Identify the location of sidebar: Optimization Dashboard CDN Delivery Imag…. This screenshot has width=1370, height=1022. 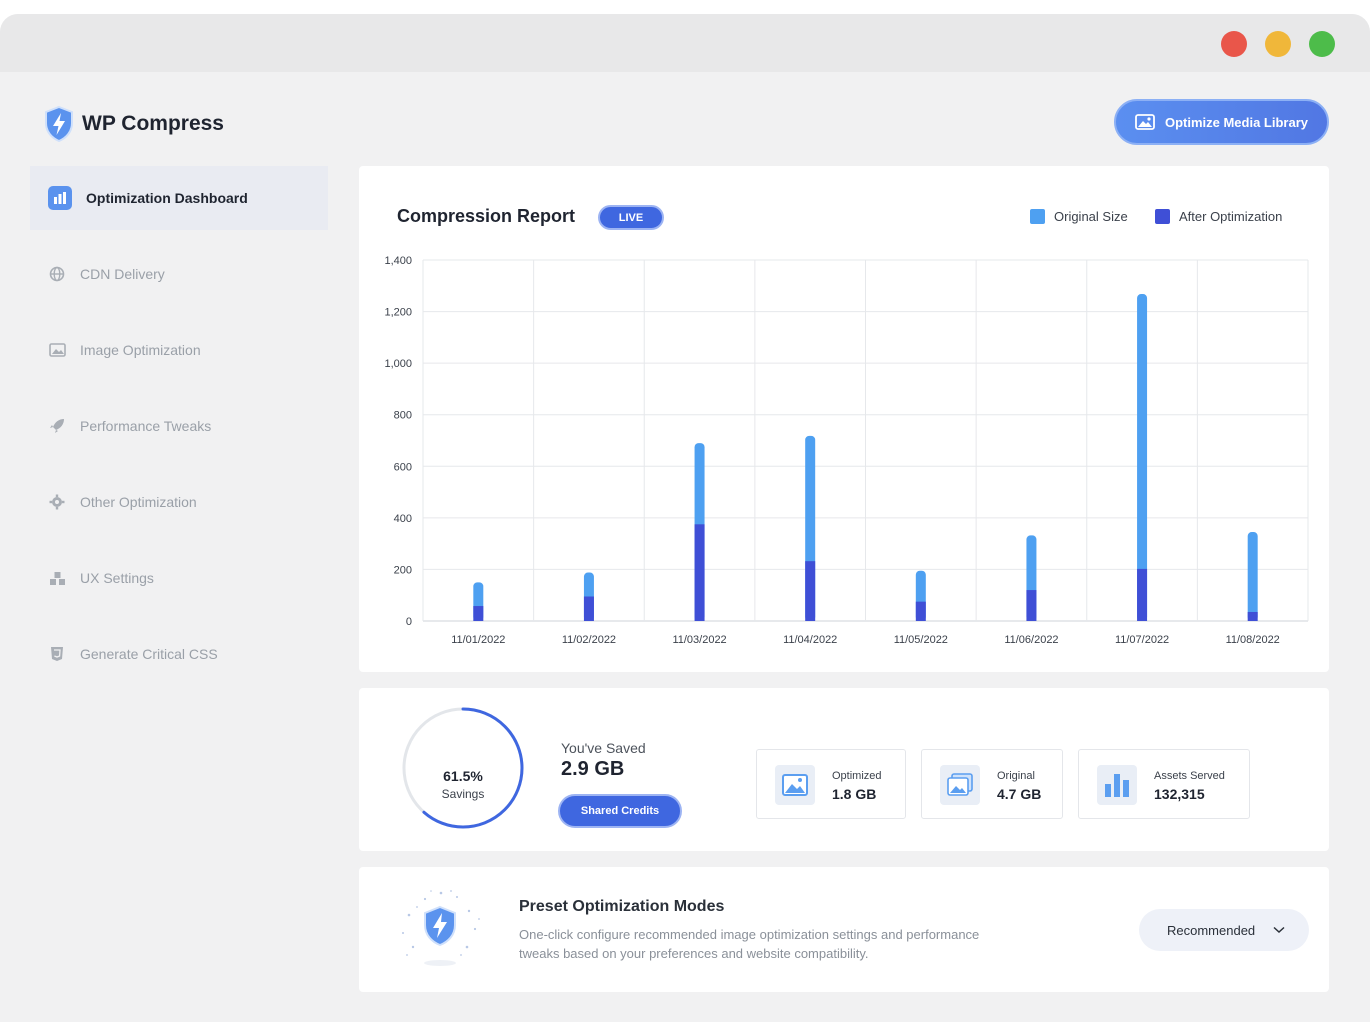
(179, 432).